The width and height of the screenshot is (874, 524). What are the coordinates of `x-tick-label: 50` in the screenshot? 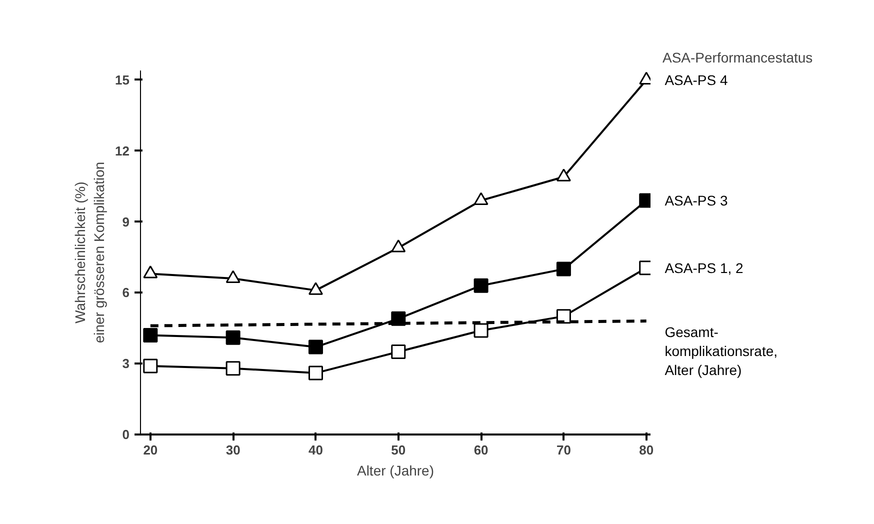 It's located at (398, 450).